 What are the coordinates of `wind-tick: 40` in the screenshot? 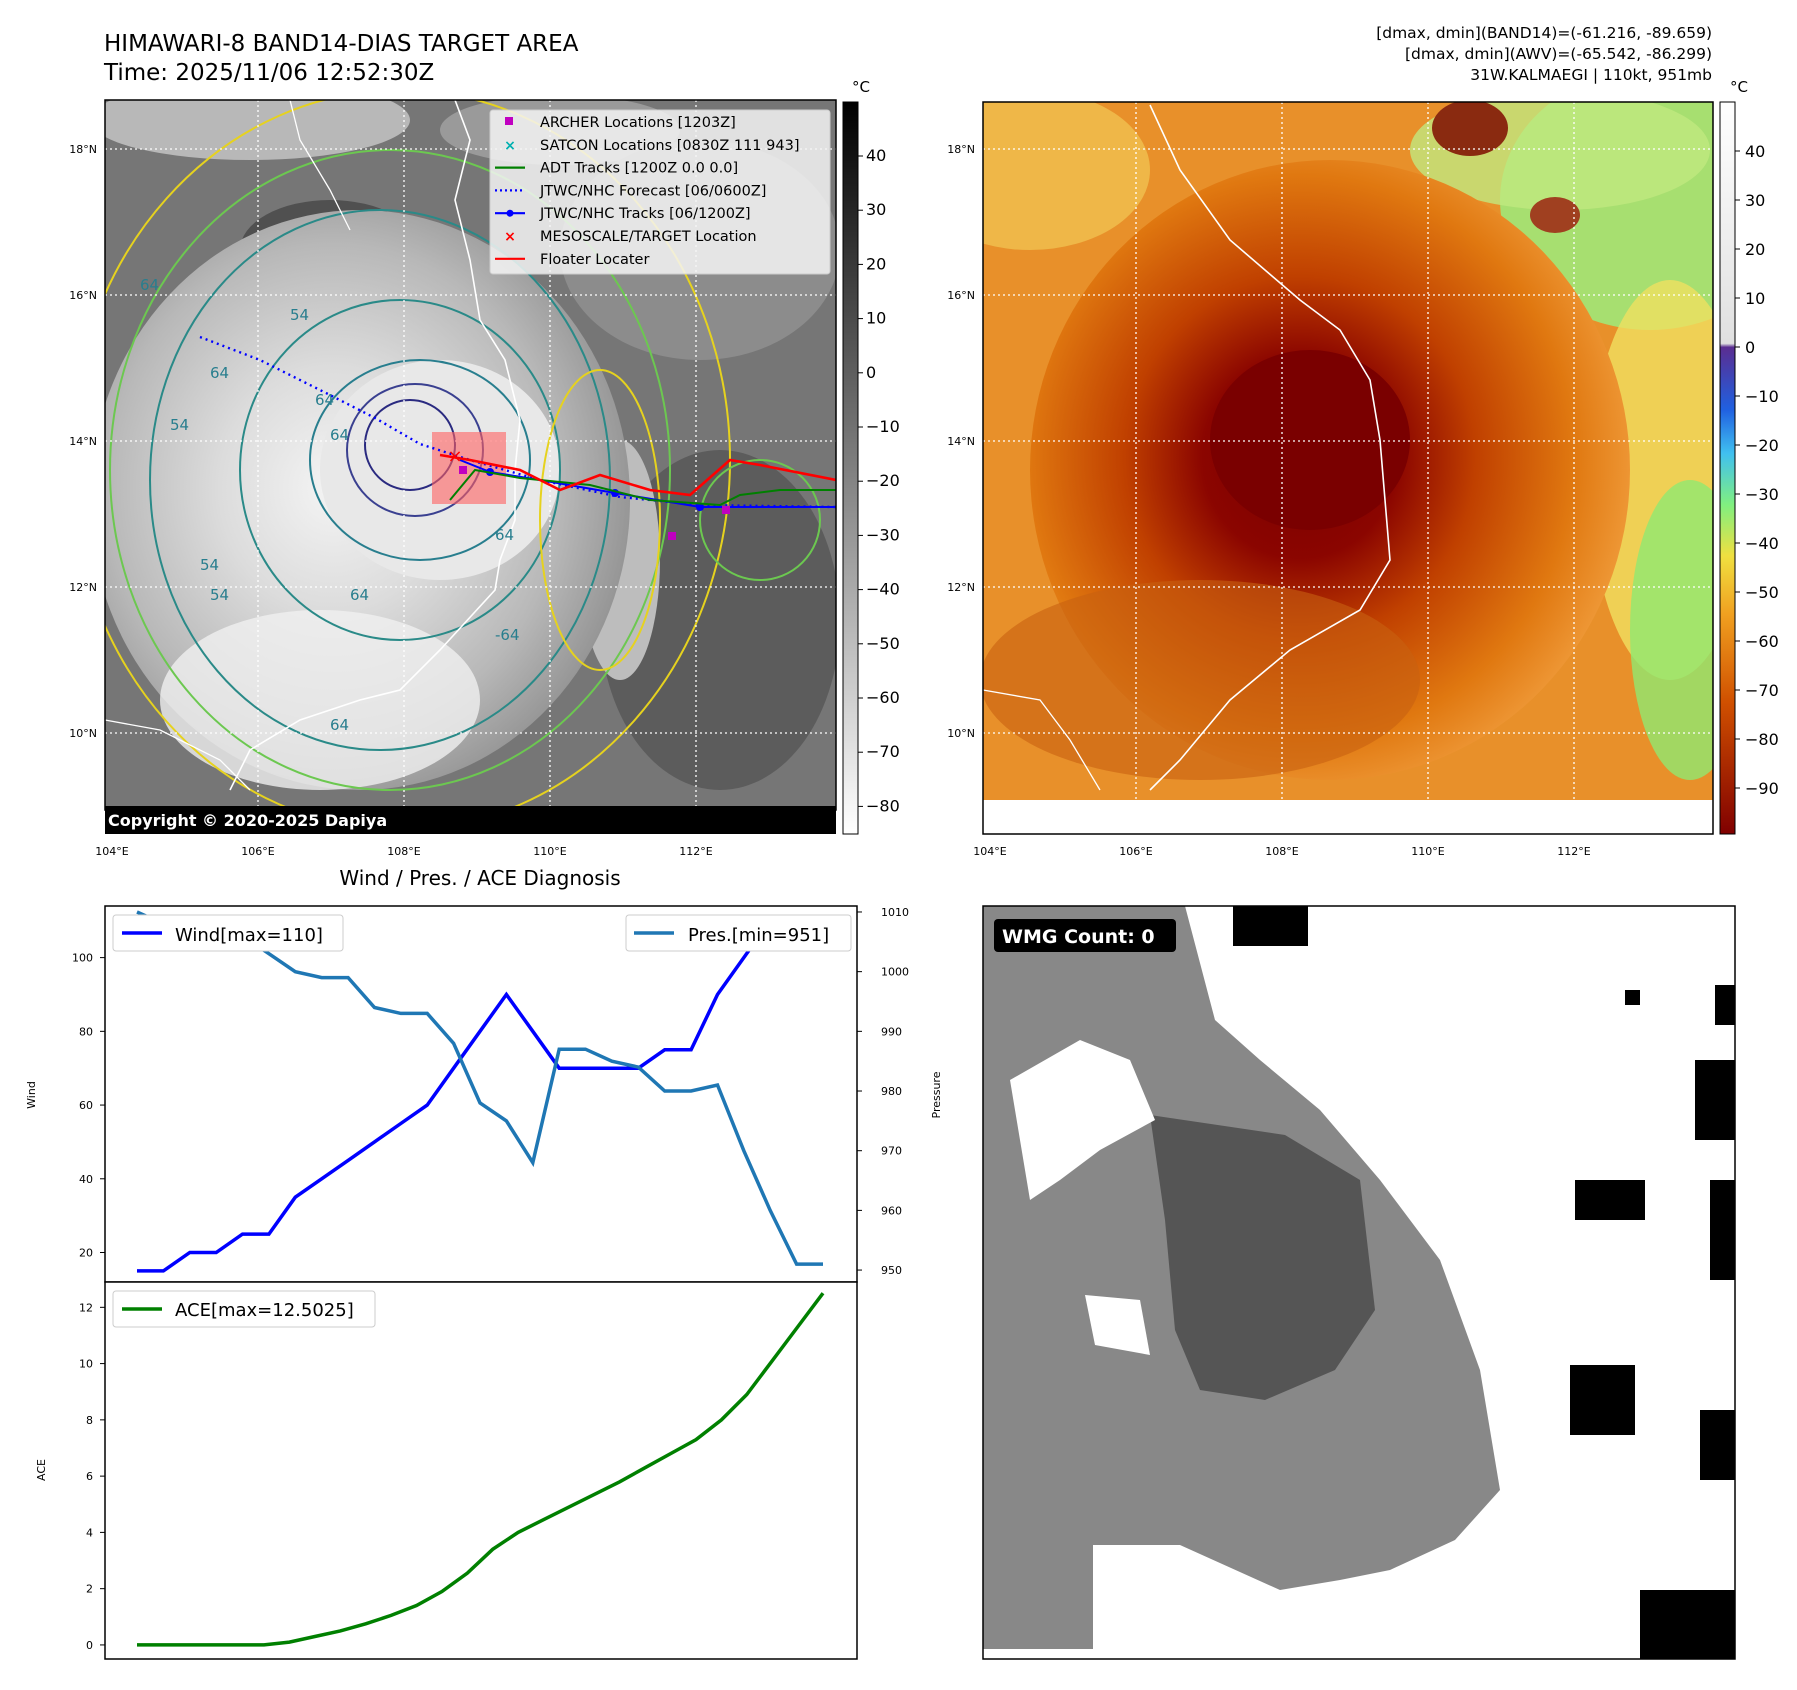 It's located at (86, 1179).